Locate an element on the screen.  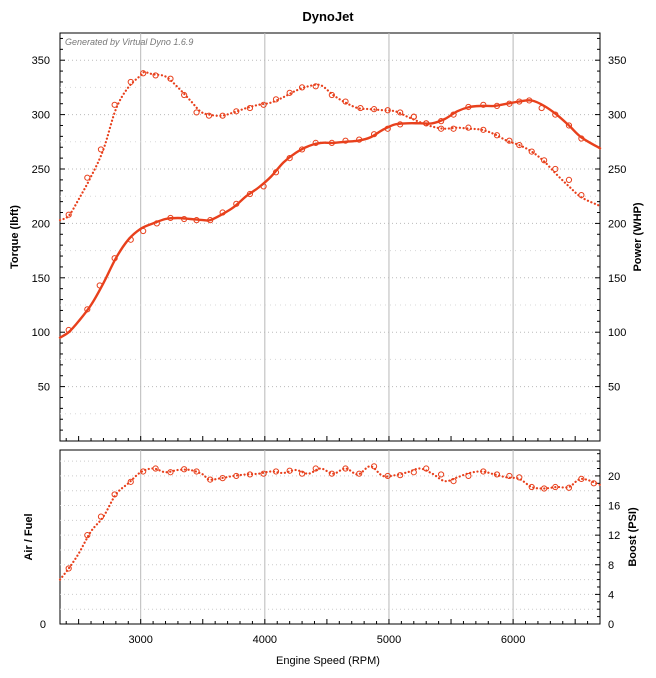
power-tick-label: 200 is located at coordinates (617, 224).